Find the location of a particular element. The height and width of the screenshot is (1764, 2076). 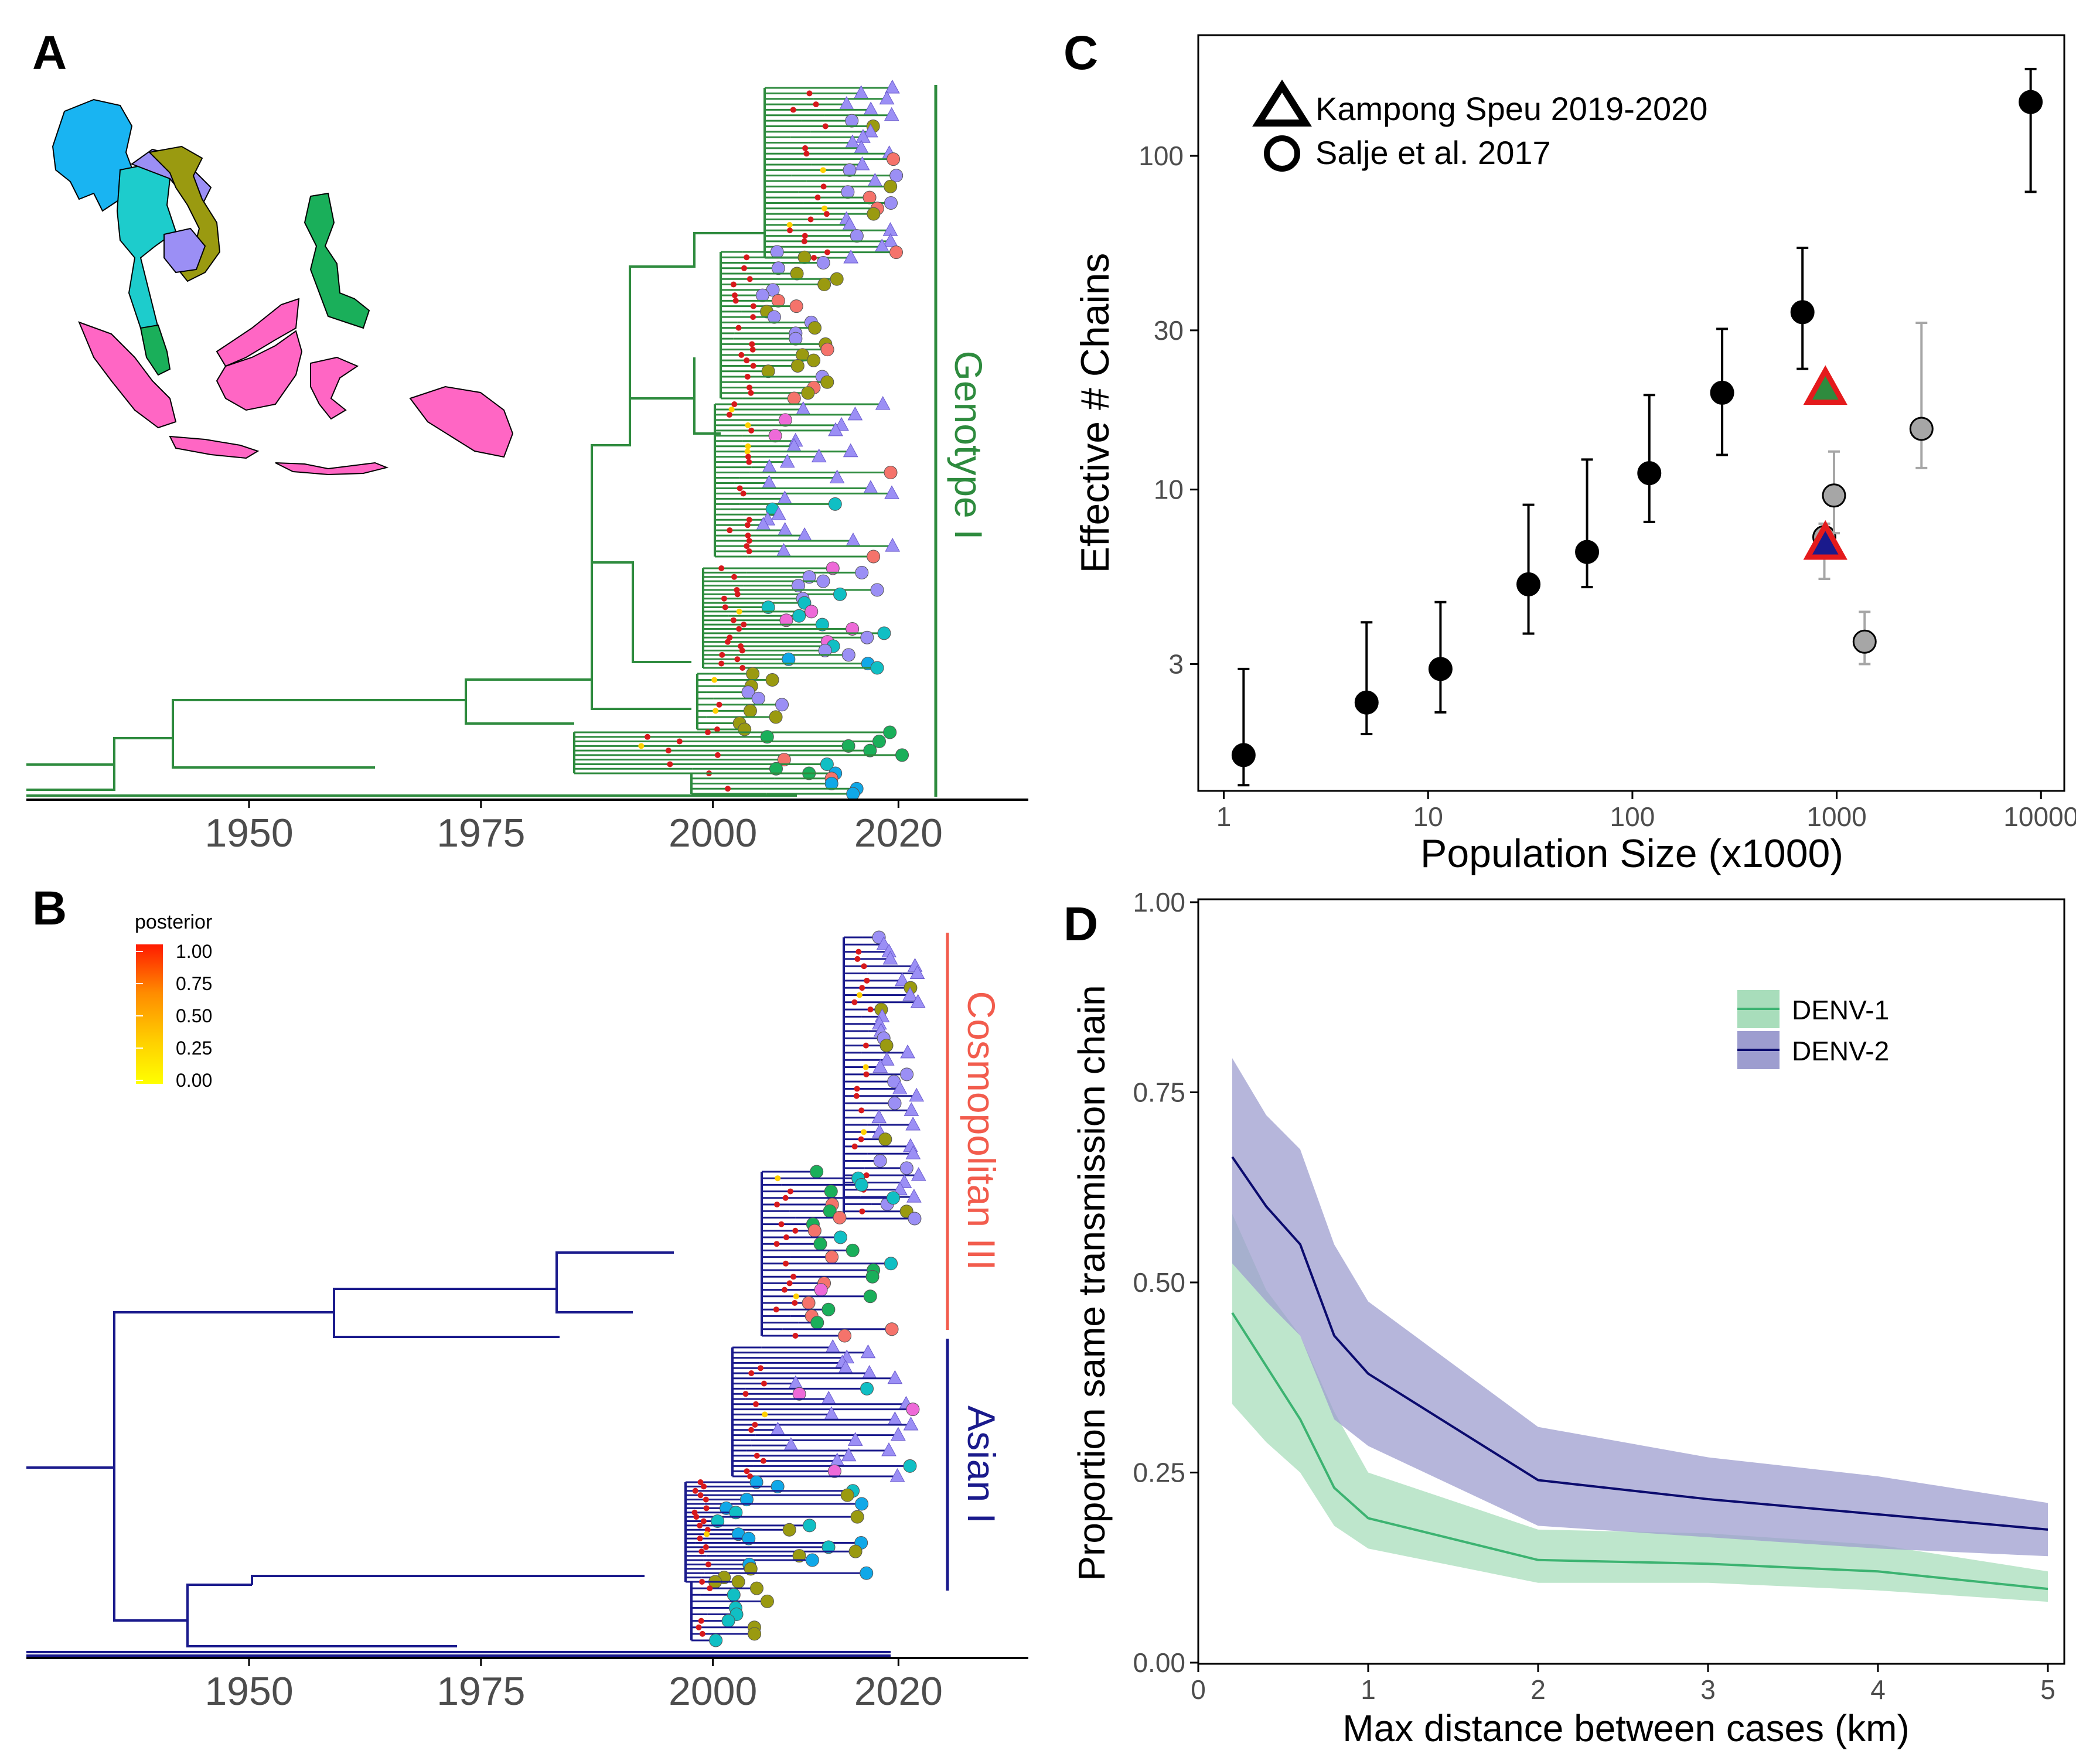

x-tick-label-1: 1 is located at coordinates (1224, 816).